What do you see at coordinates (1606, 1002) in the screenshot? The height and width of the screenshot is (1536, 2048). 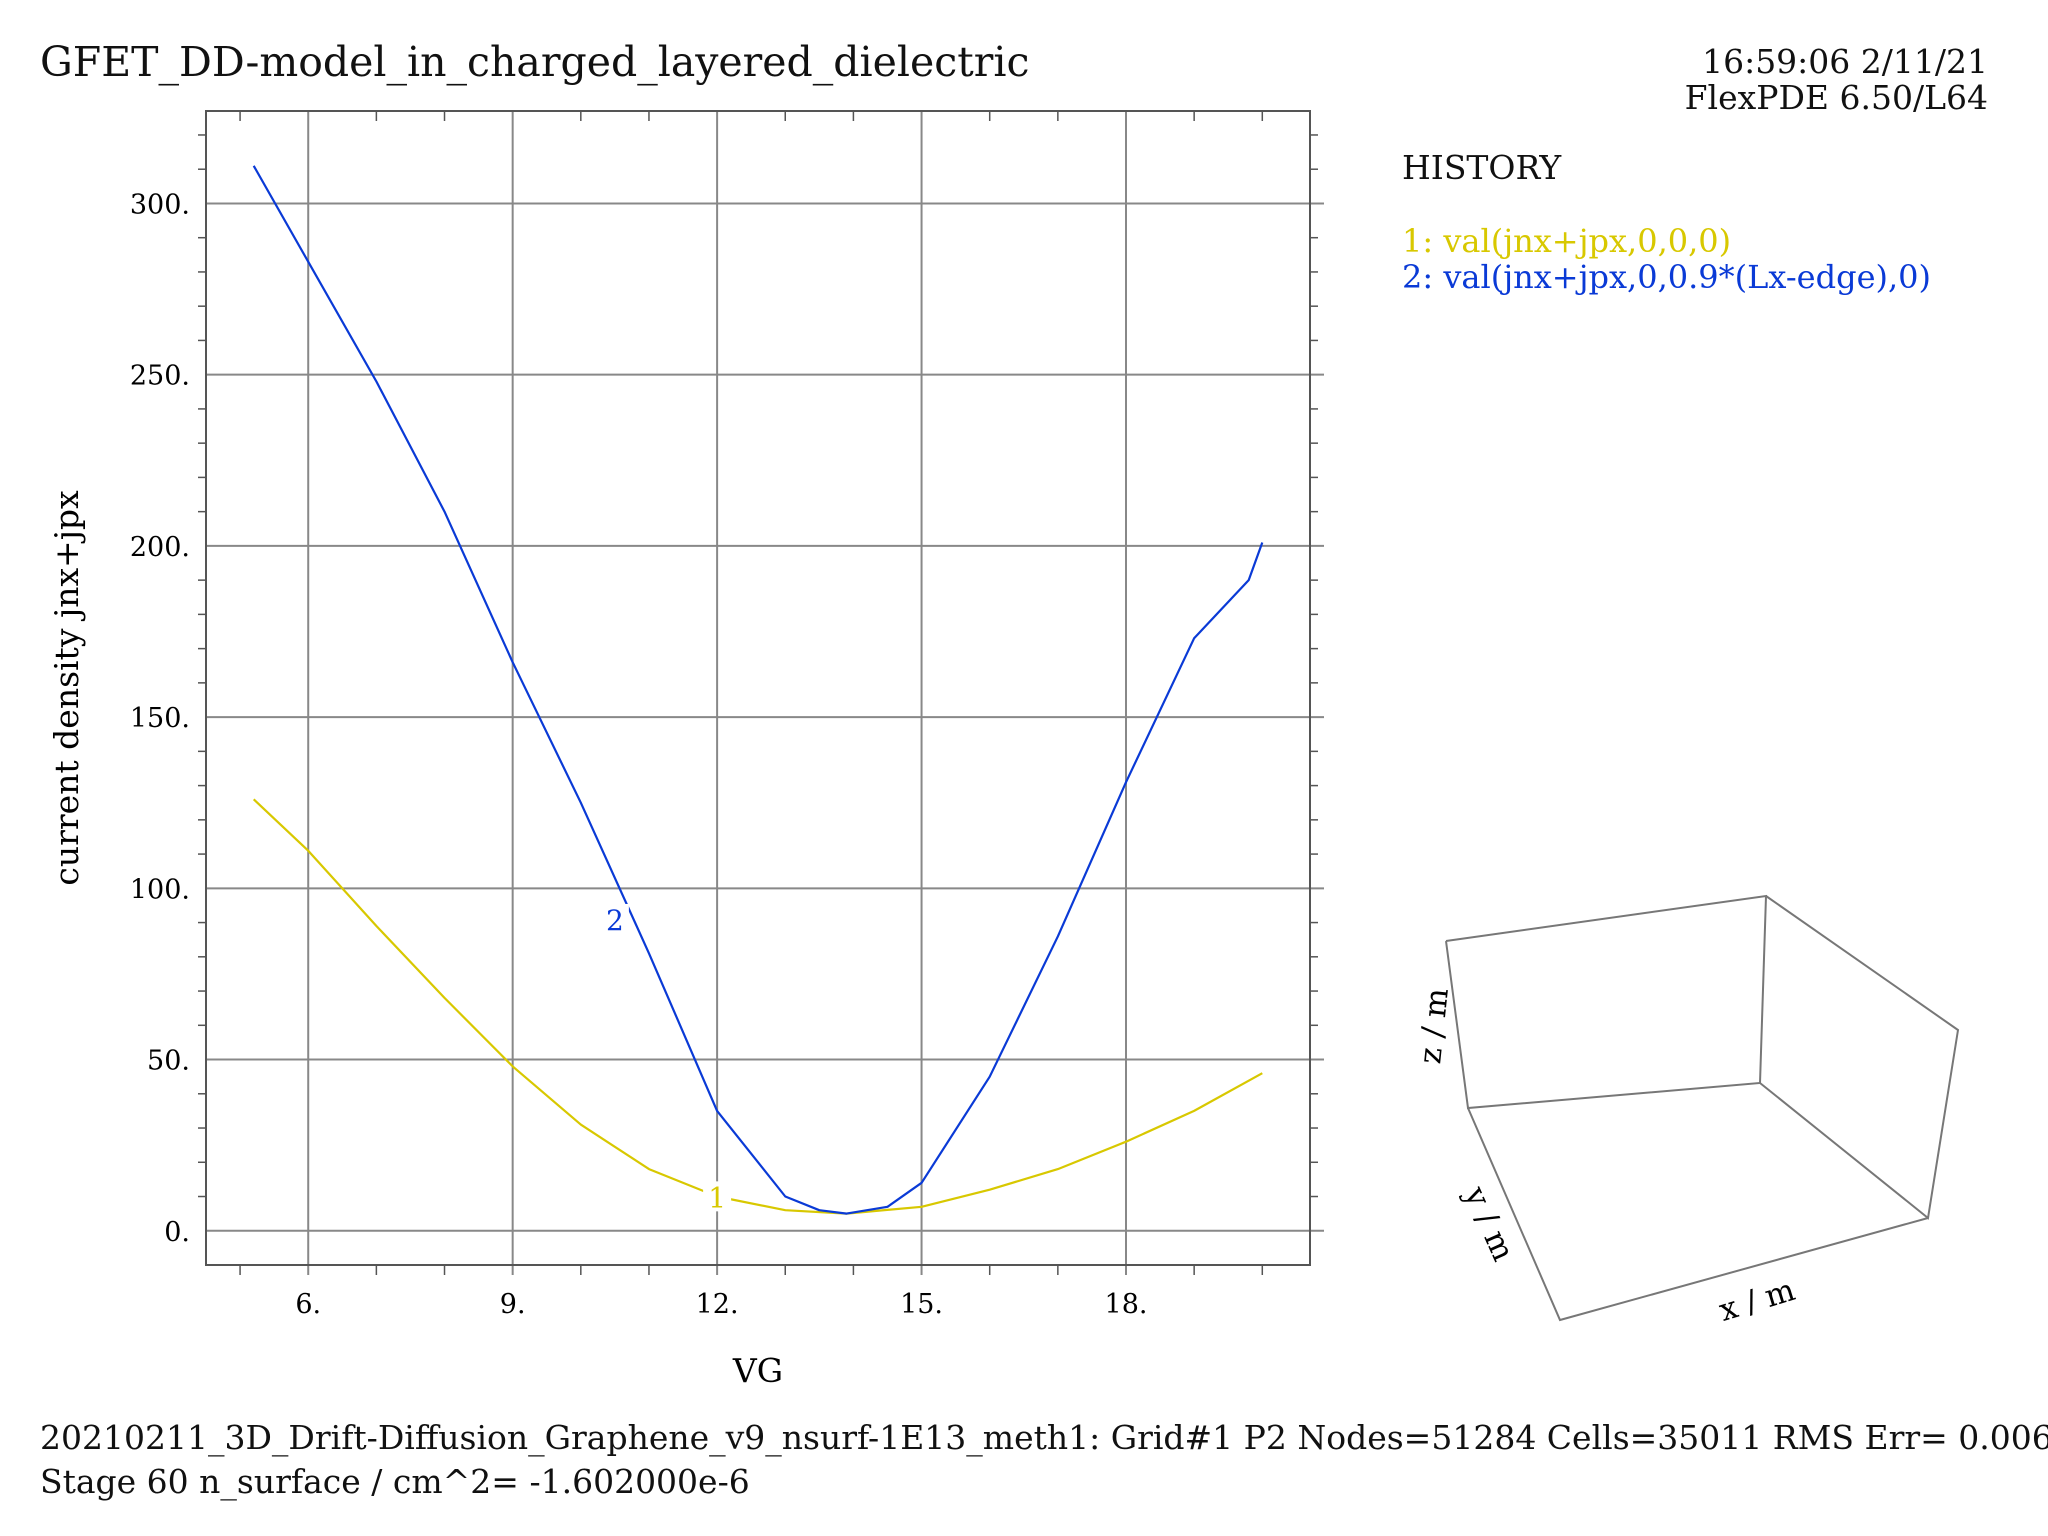 I see `box-back-face` at bounding box center [1606, 1002].